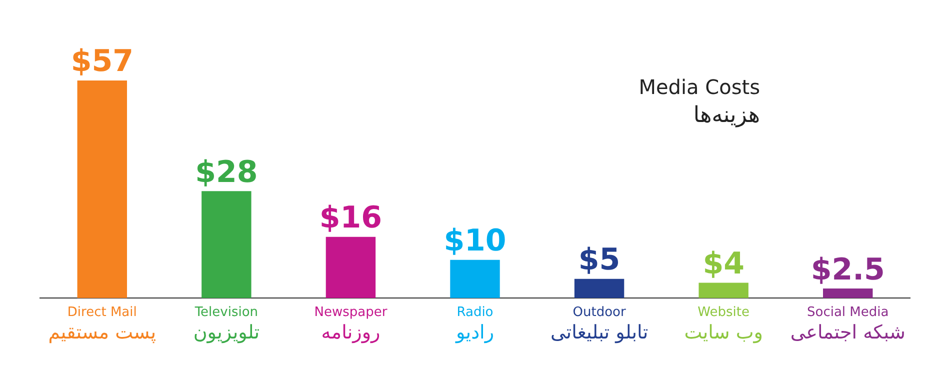 The height and width of the screenshot is (386, 950). Describe the element at coordinates (102, 62) in the screenshot. I see `data-label: $57` at that location.